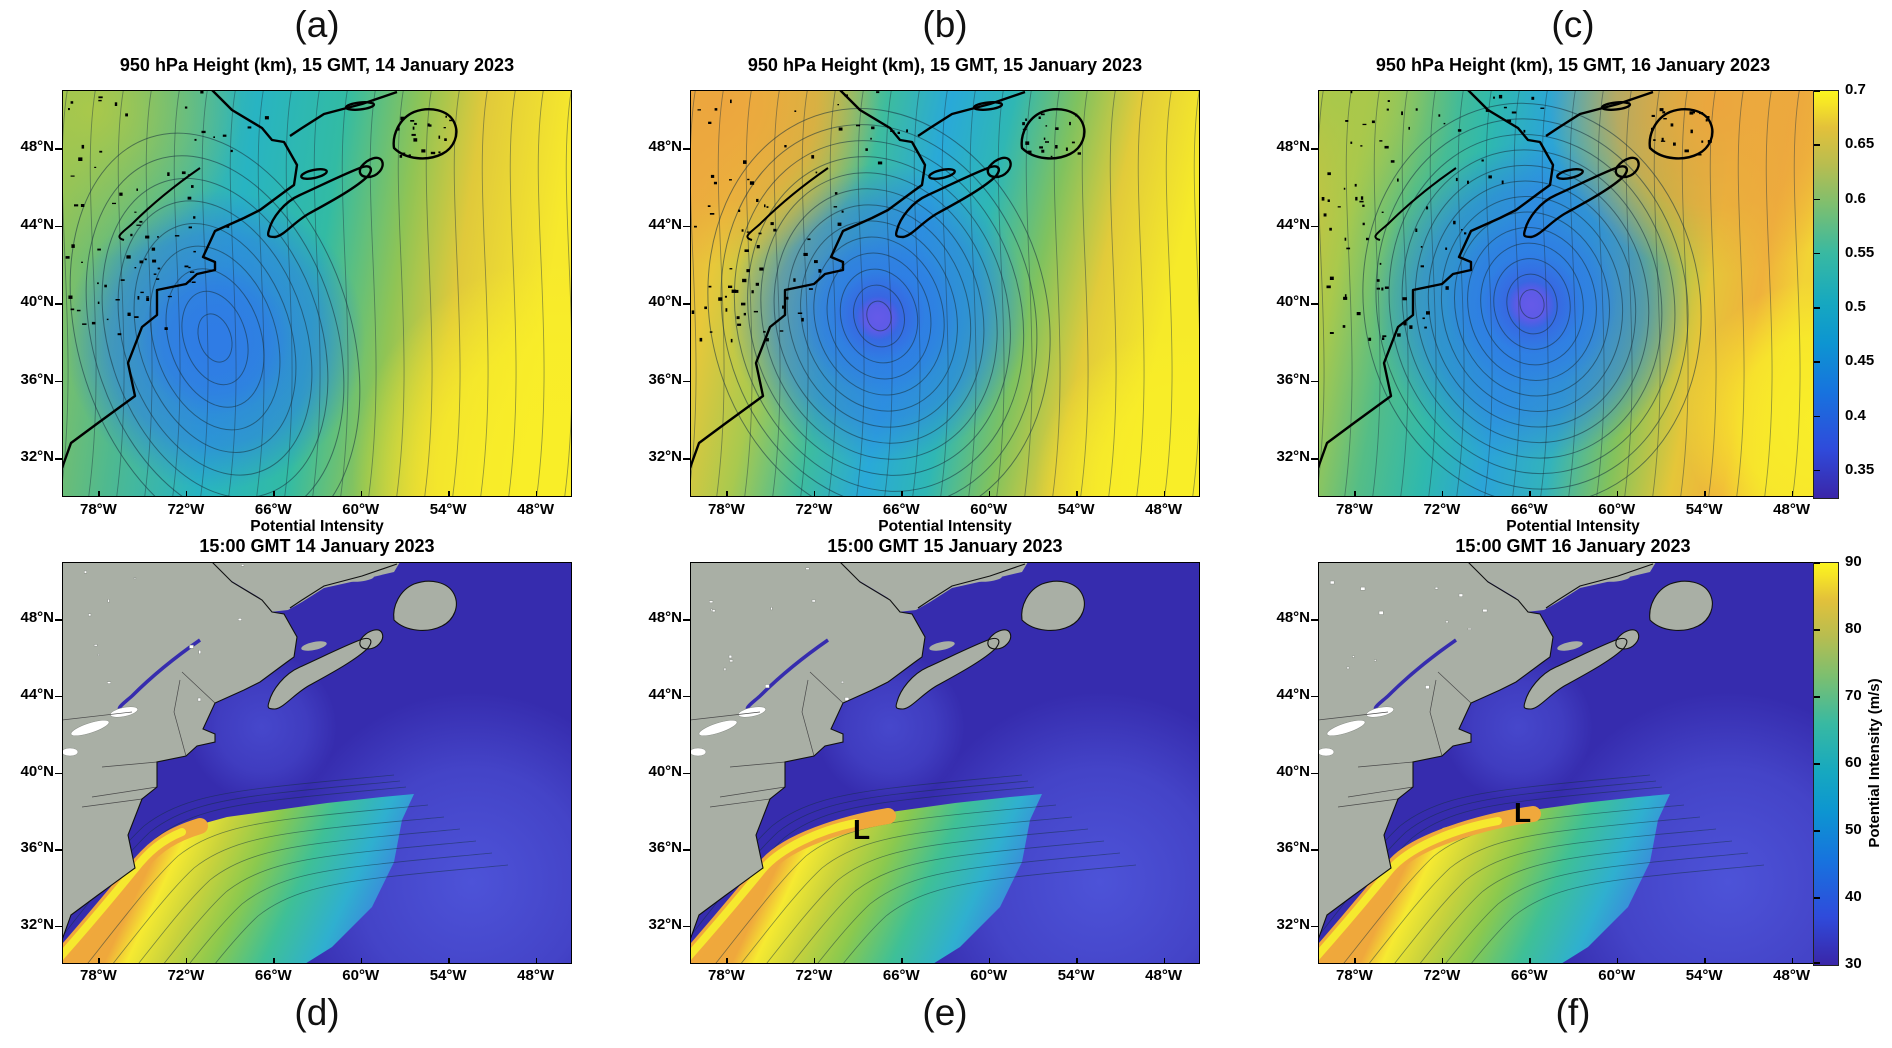 This screenshot has width=1892, height=1048. I want to click on panel-label-c: (c), so click(1573, 24).